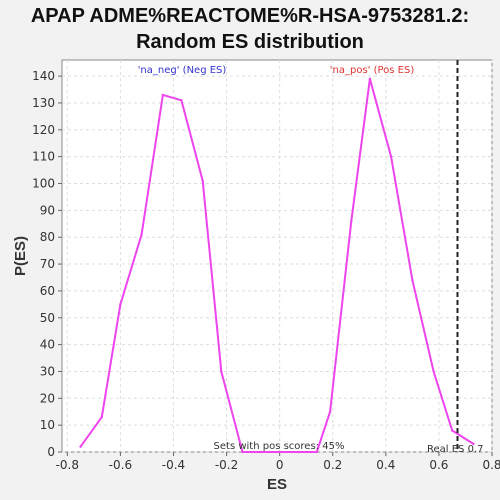 Image resolution: width=500 pixels, height=500 pixels. What do you see at coordinates (372, 70) in the screenshot?
I see `pos-es-label: 'na_pos' (Pos ES)` at bounding box center [372, 70].